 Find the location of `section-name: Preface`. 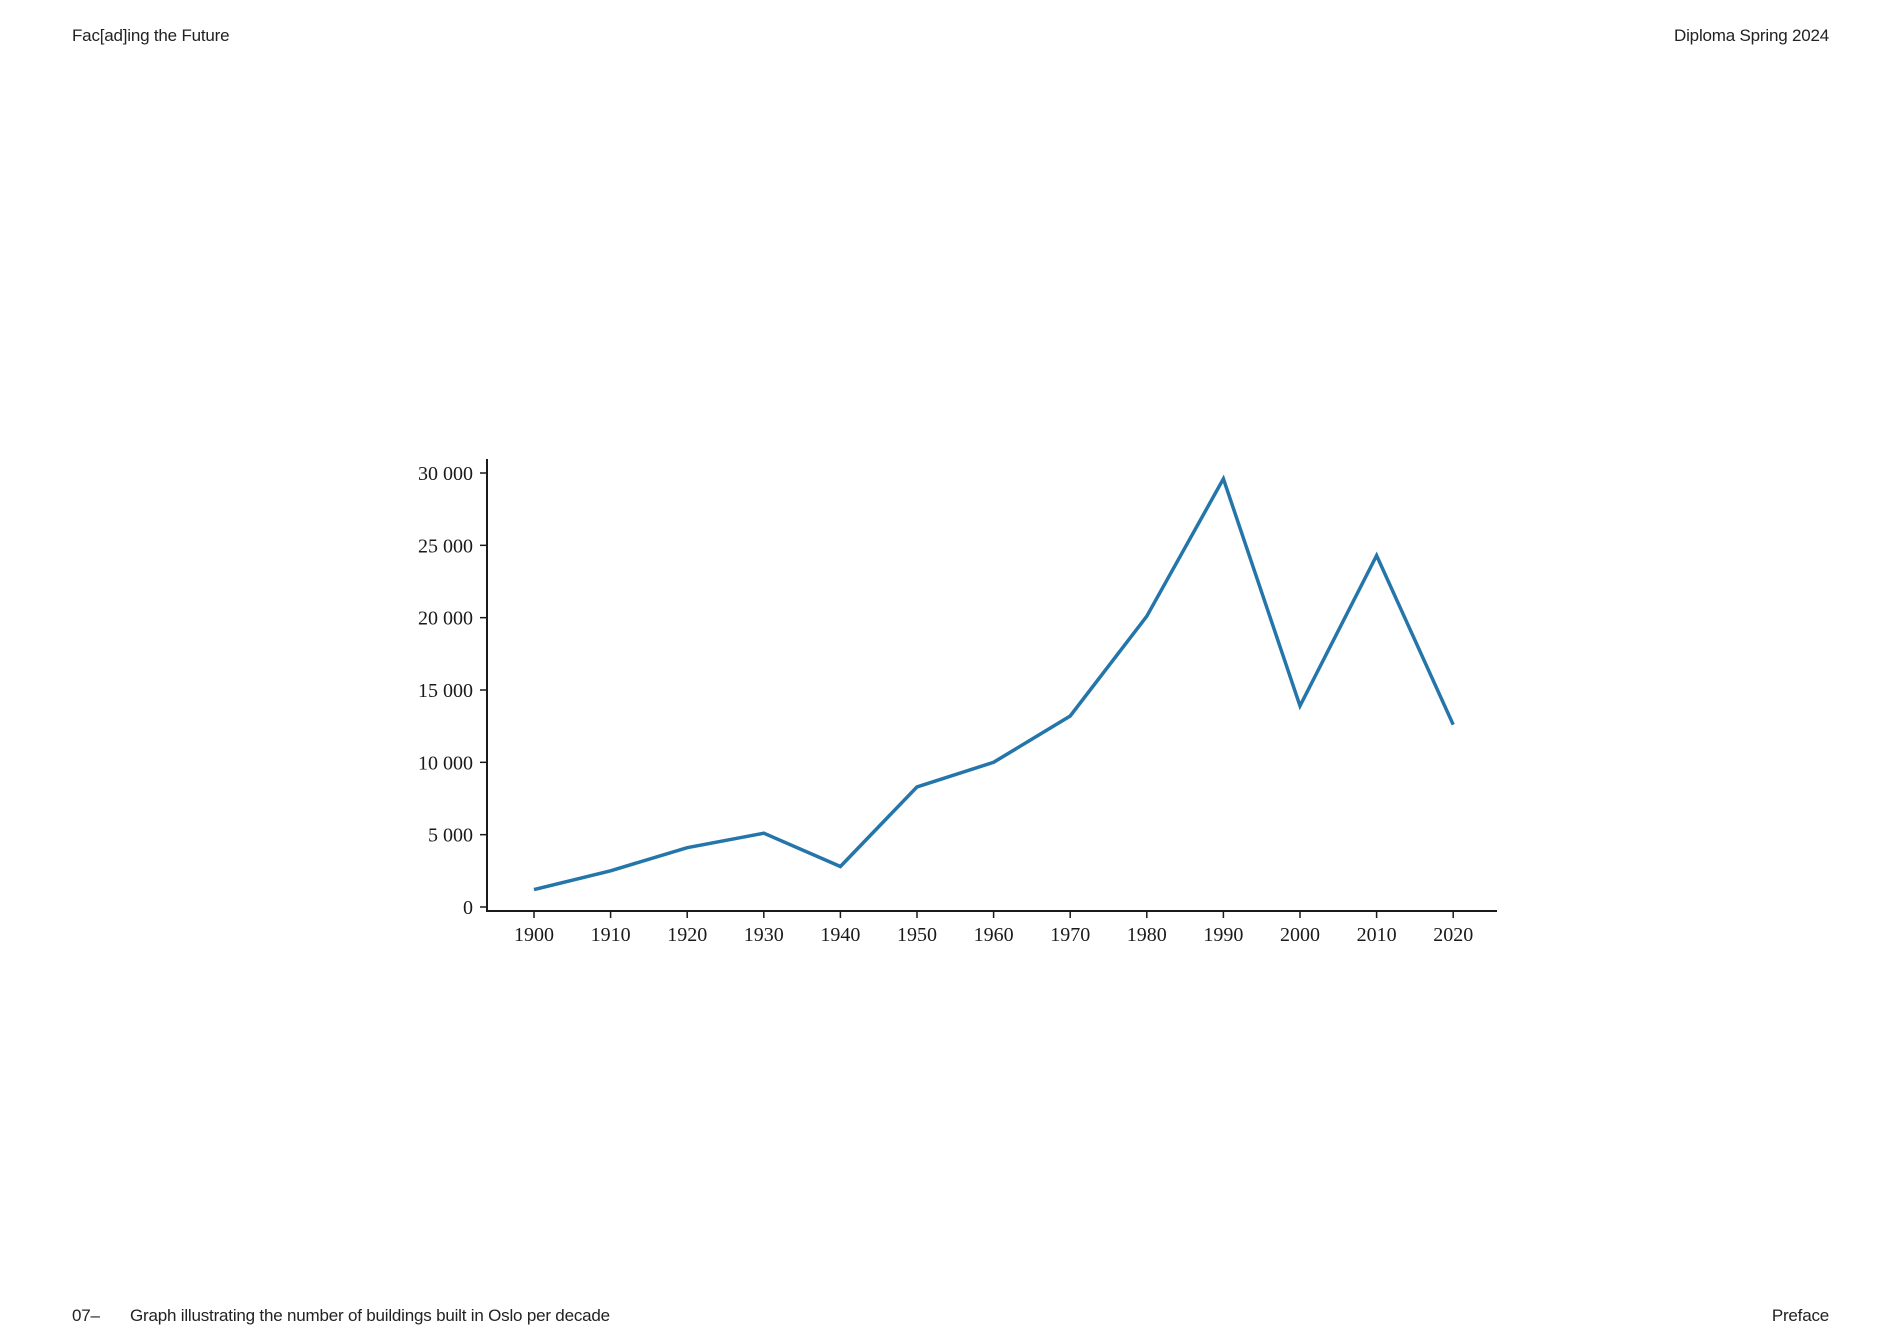

section-name: Preface is located at coordinates (1800, 1315).